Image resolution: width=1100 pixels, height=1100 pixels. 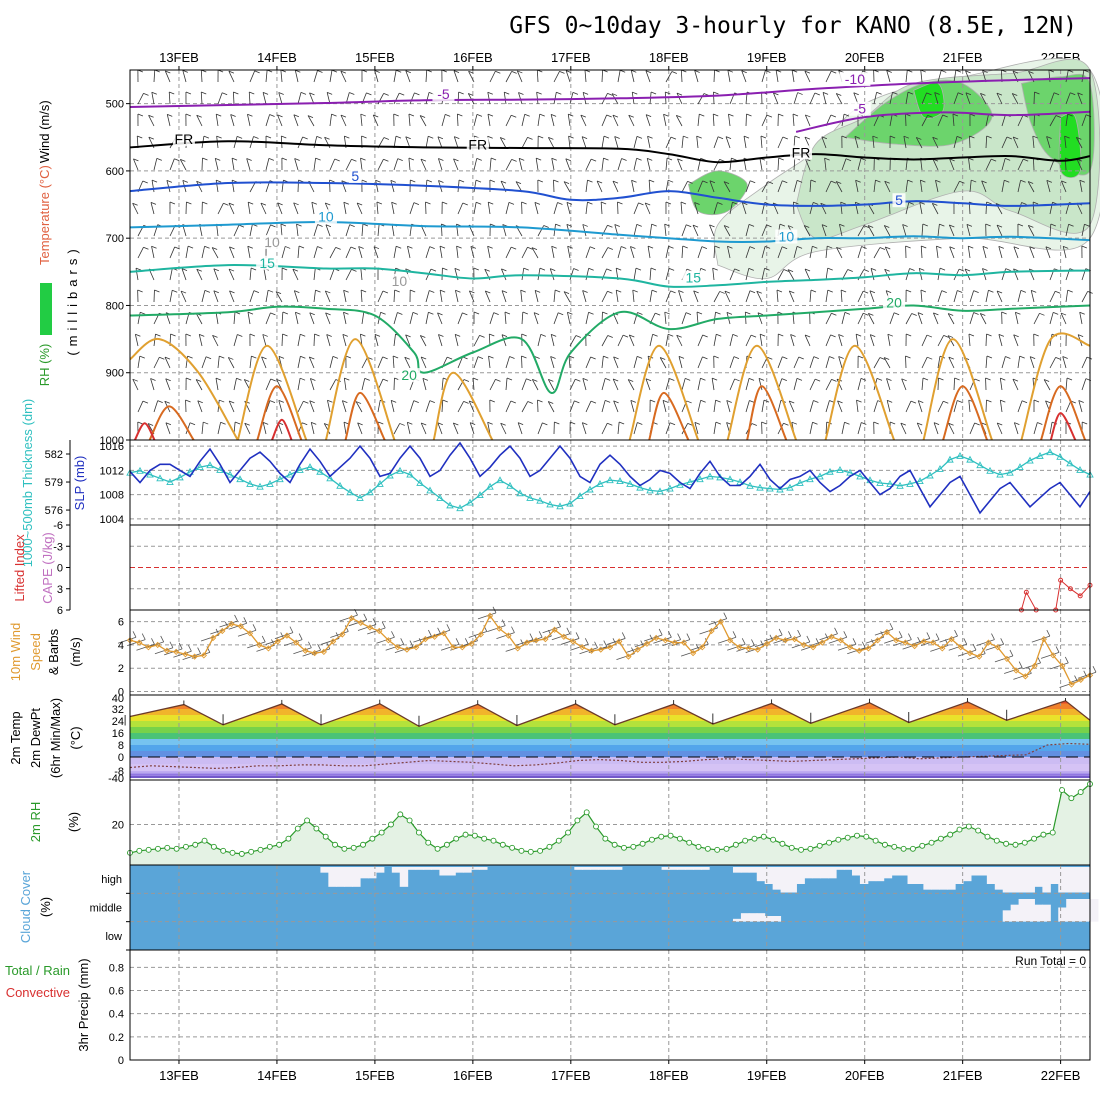 What do you see at coordinates (855, 79) in the screenshot?
I see `contour-label: -10` at bounding box center [855, 79].